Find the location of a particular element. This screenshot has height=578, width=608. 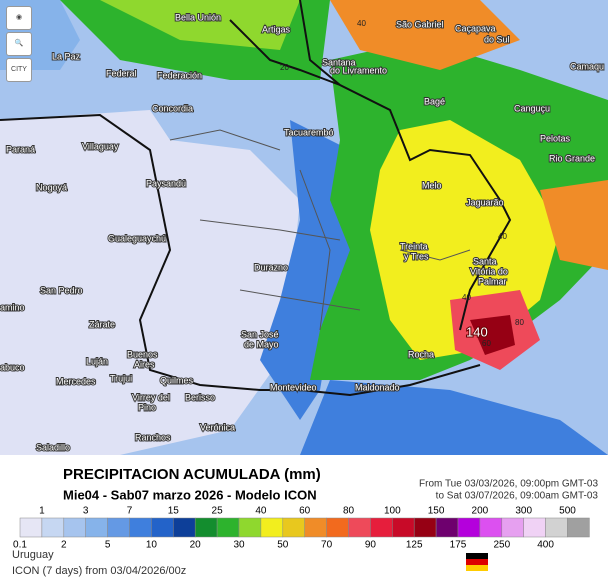

place-label: Buenos is located at coordinates (142, 354).